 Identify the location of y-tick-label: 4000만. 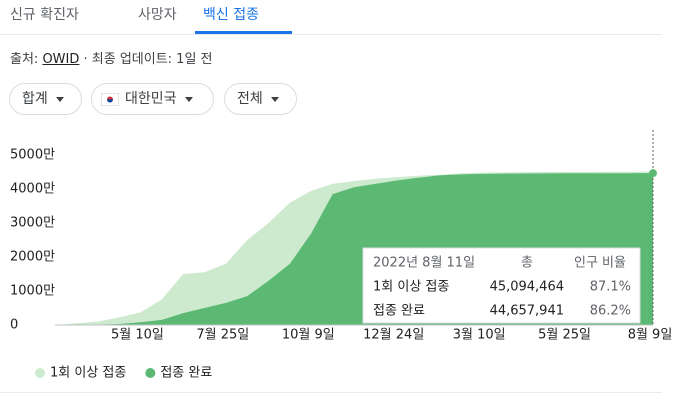
(32, 189).